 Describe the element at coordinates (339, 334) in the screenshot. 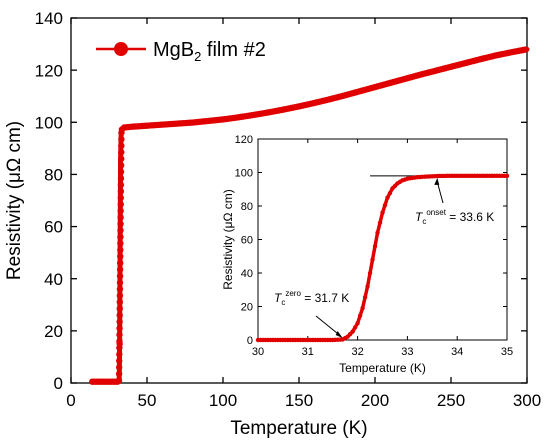

I see `arrow-tc-zero-head` at that location.